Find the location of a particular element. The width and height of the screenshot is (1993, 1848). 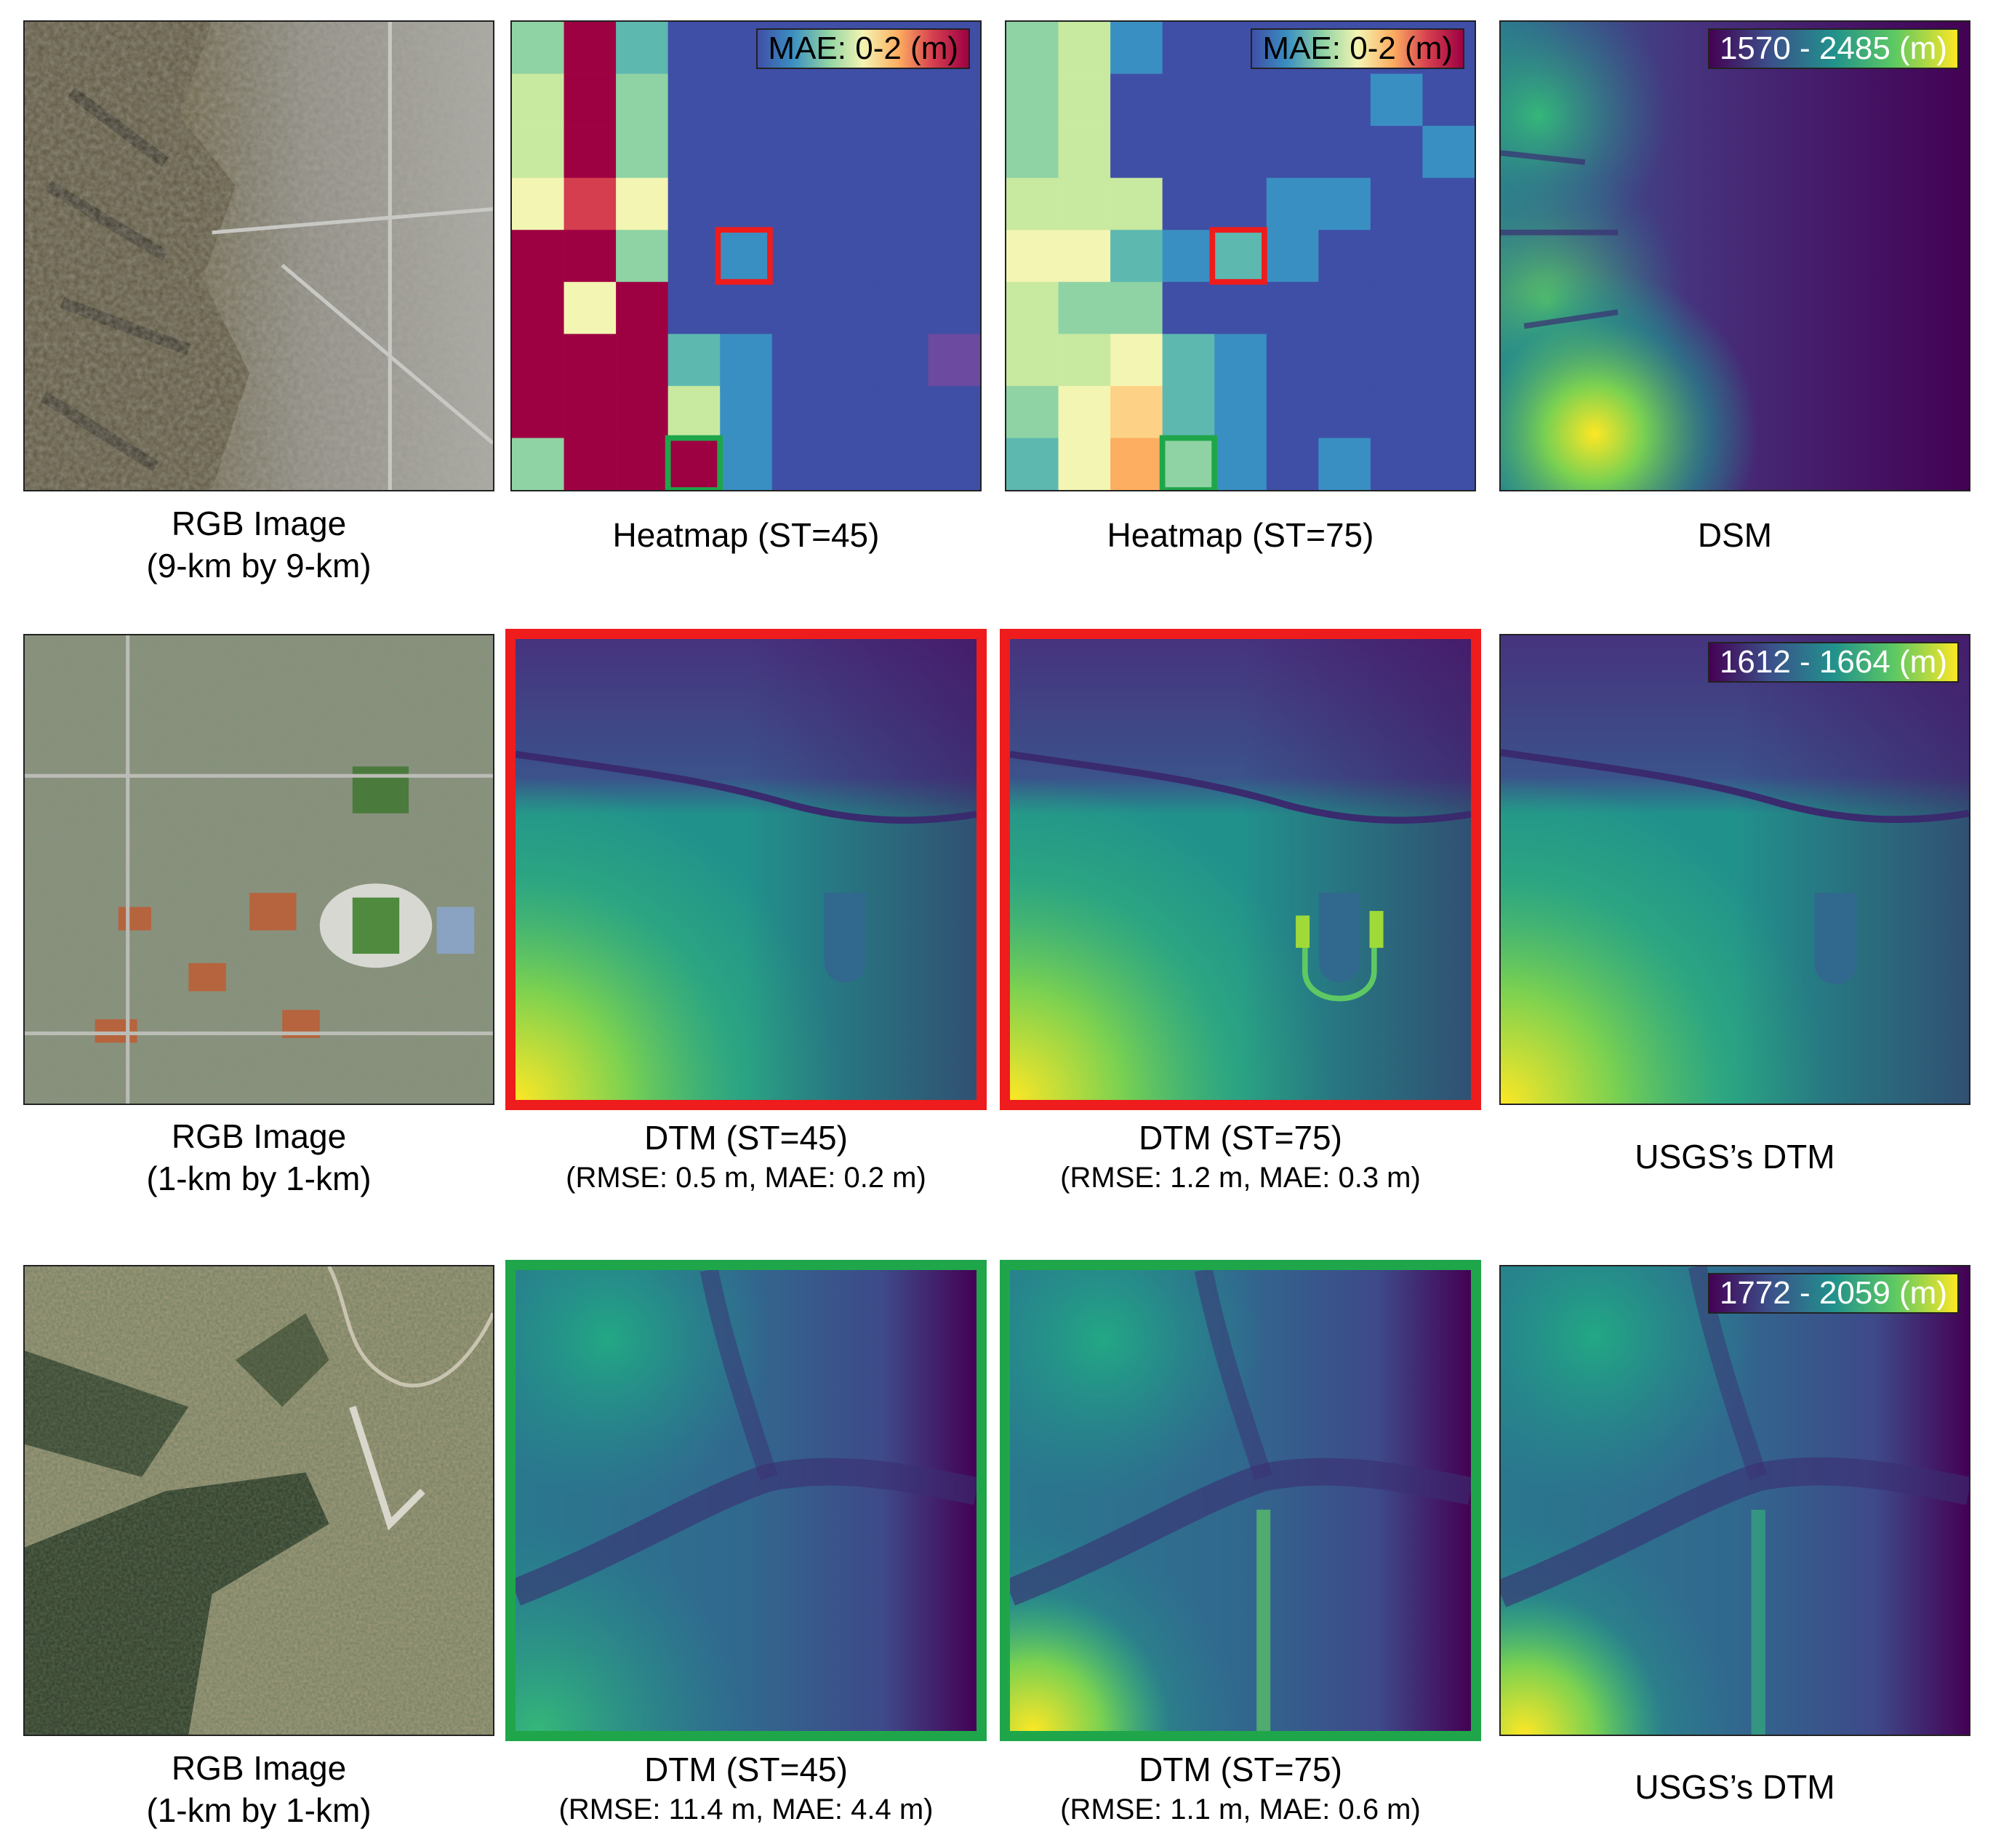

heatmap-st45-red-box is located at coordinates (744, 256).